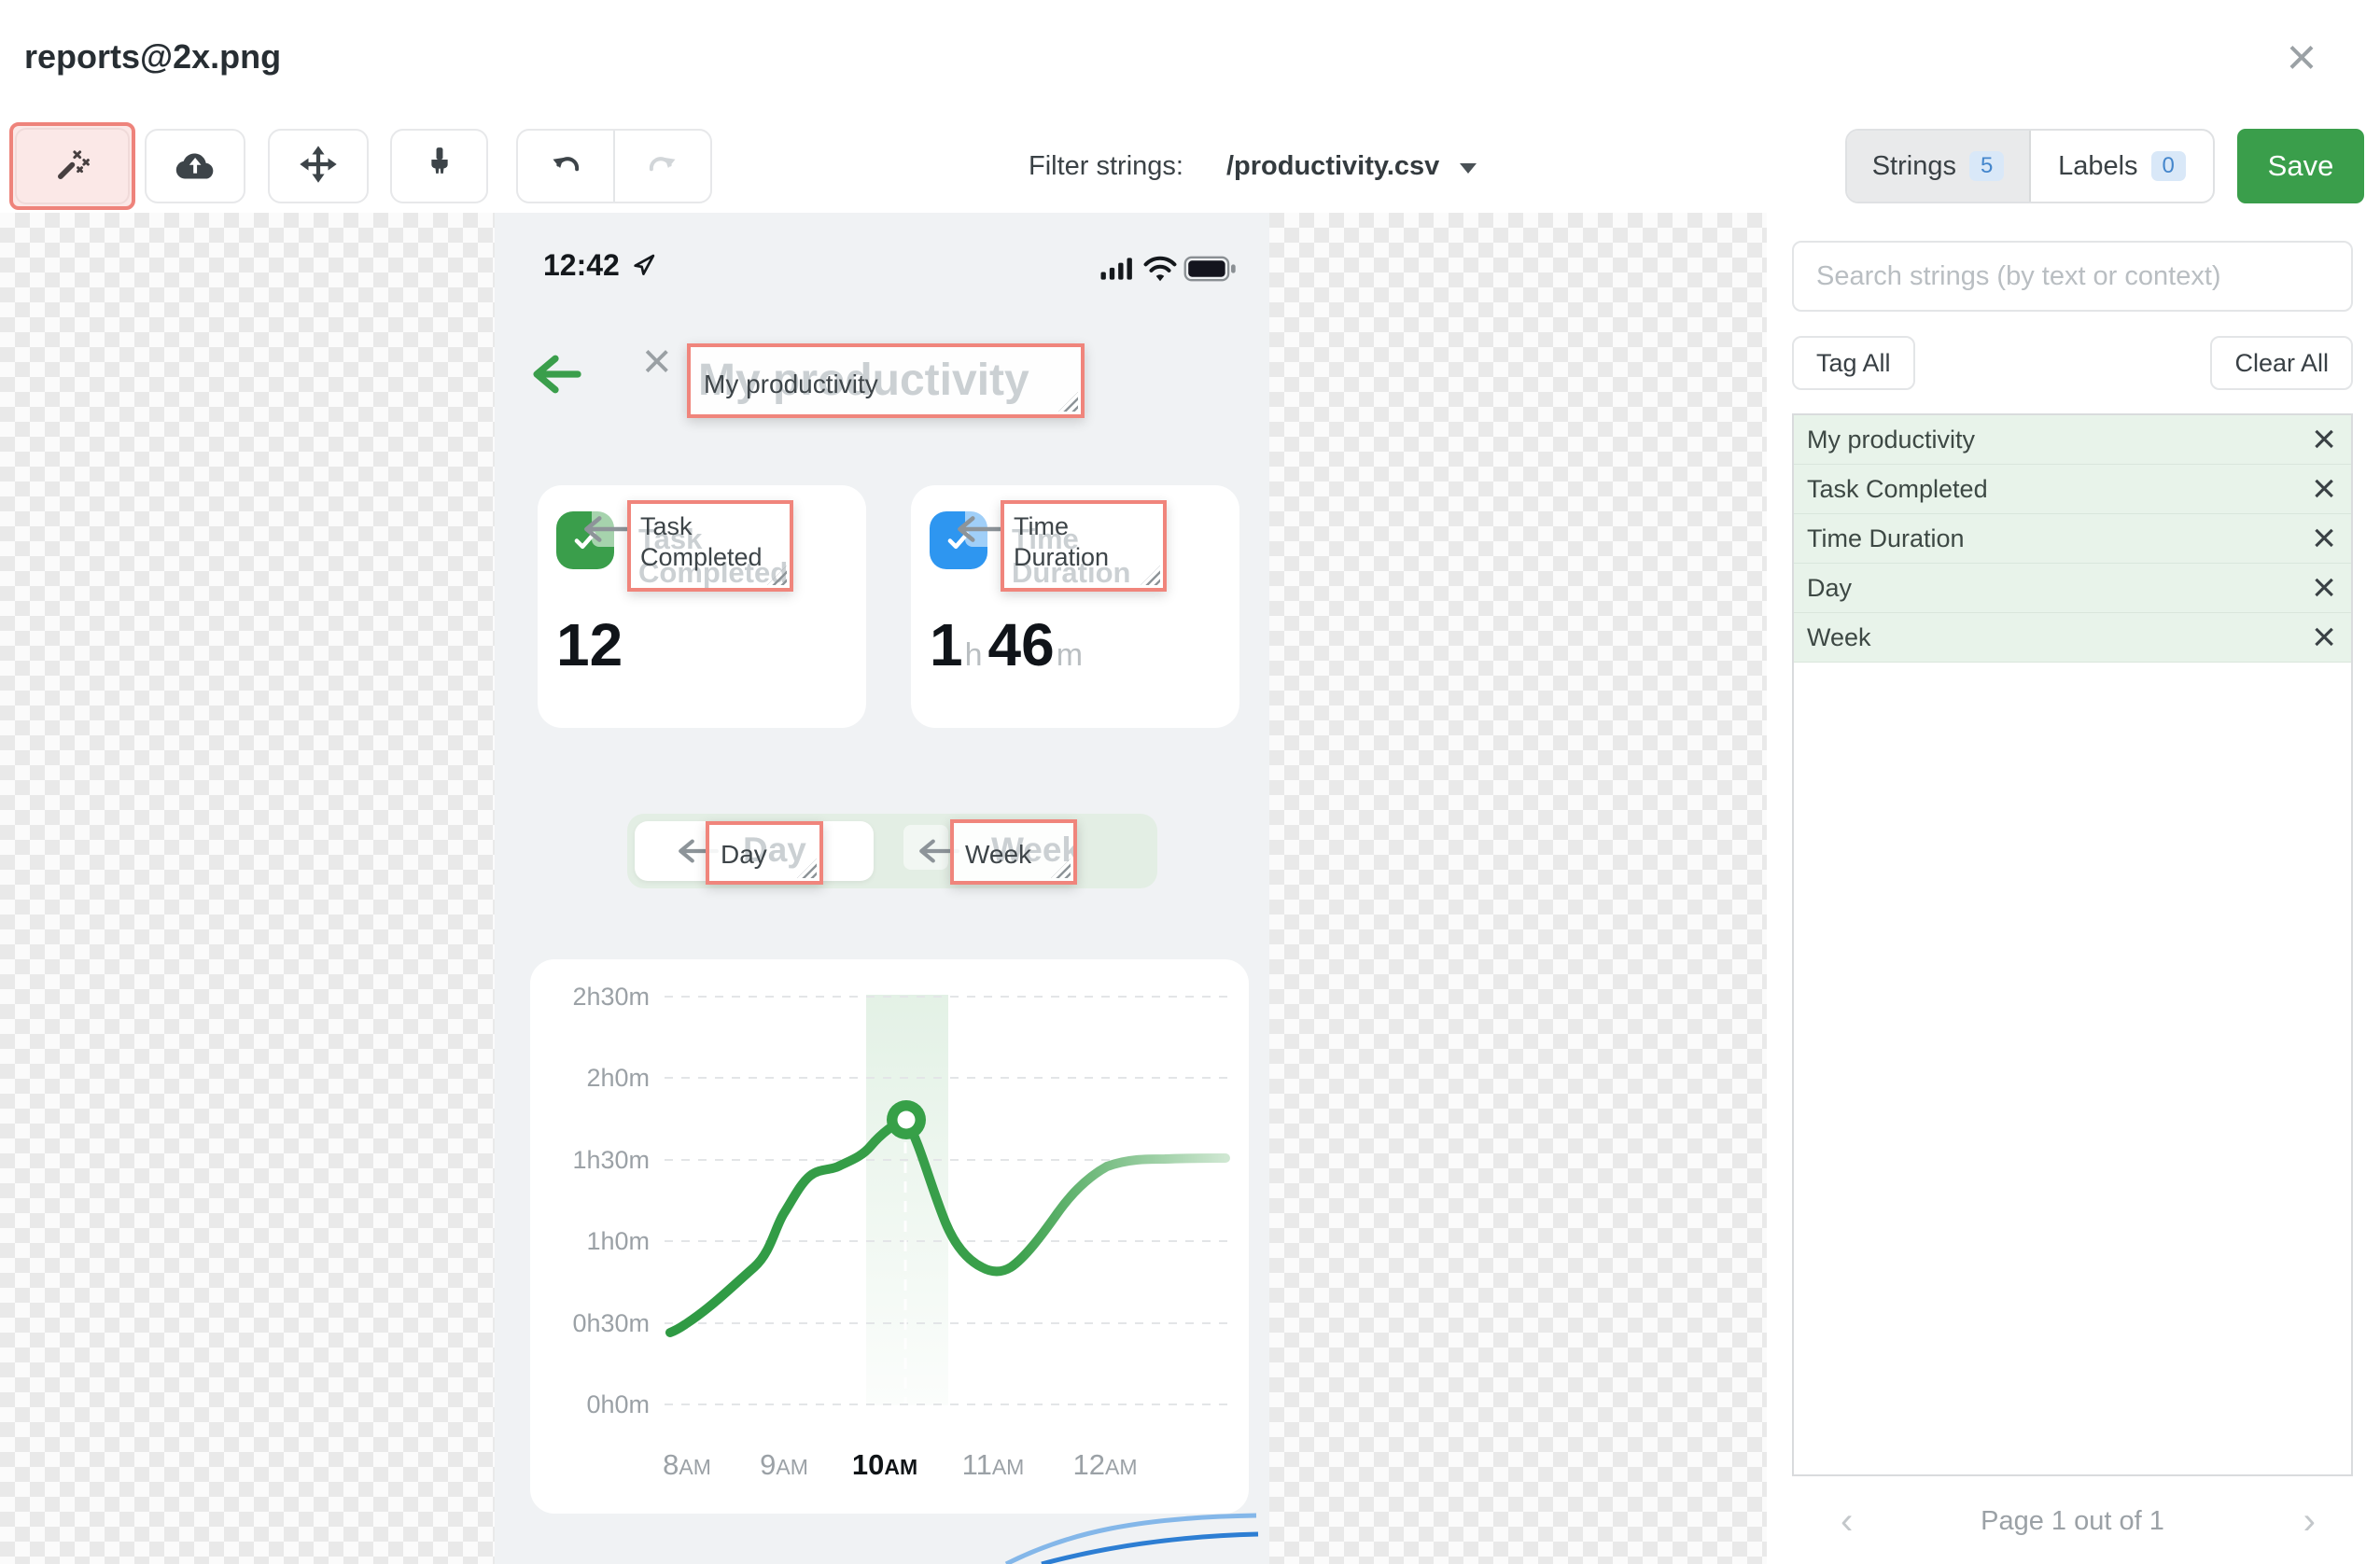 The image size is (2380, 1564). Describe the element at coordinates (2309, 1521) in the screenshot. I see `next-page-icon: ›` at that location.